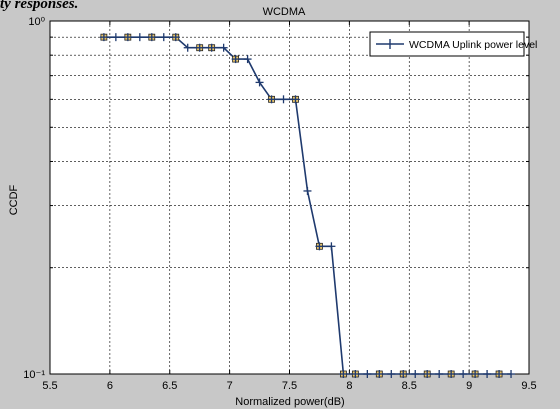 Image resolution: width=560 pixels, height=409 pixels. Describe the element at coordinates (14, 199) in the screenshot. I see `y-axis-label: CCDF` at that location.